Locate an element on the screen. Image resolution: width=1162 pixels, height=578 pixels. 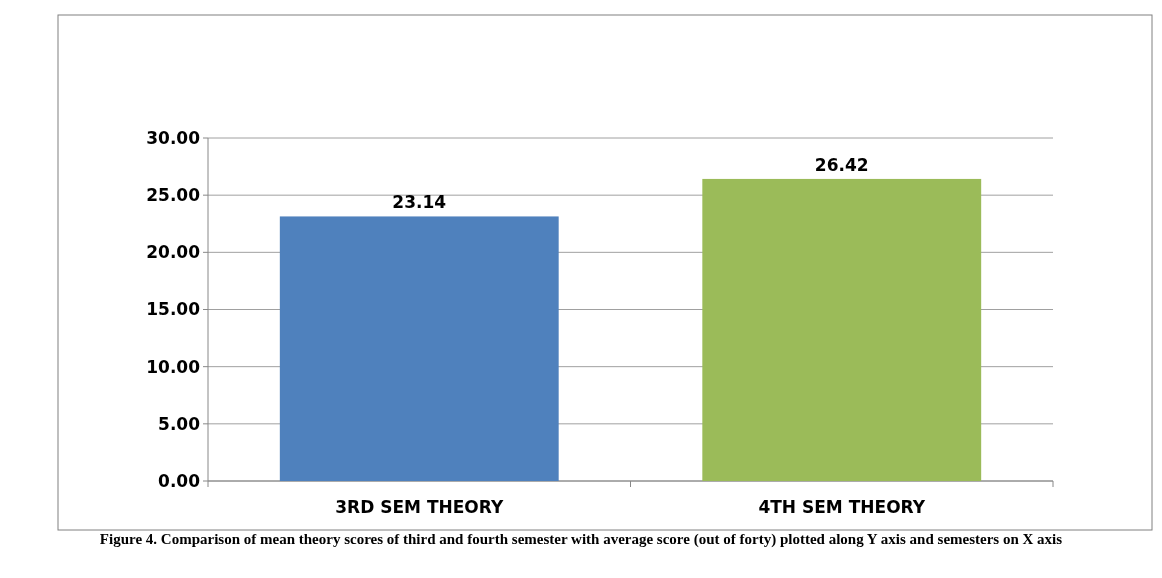
y-tick-label: 30.00 is located at coordinates (173, 137).